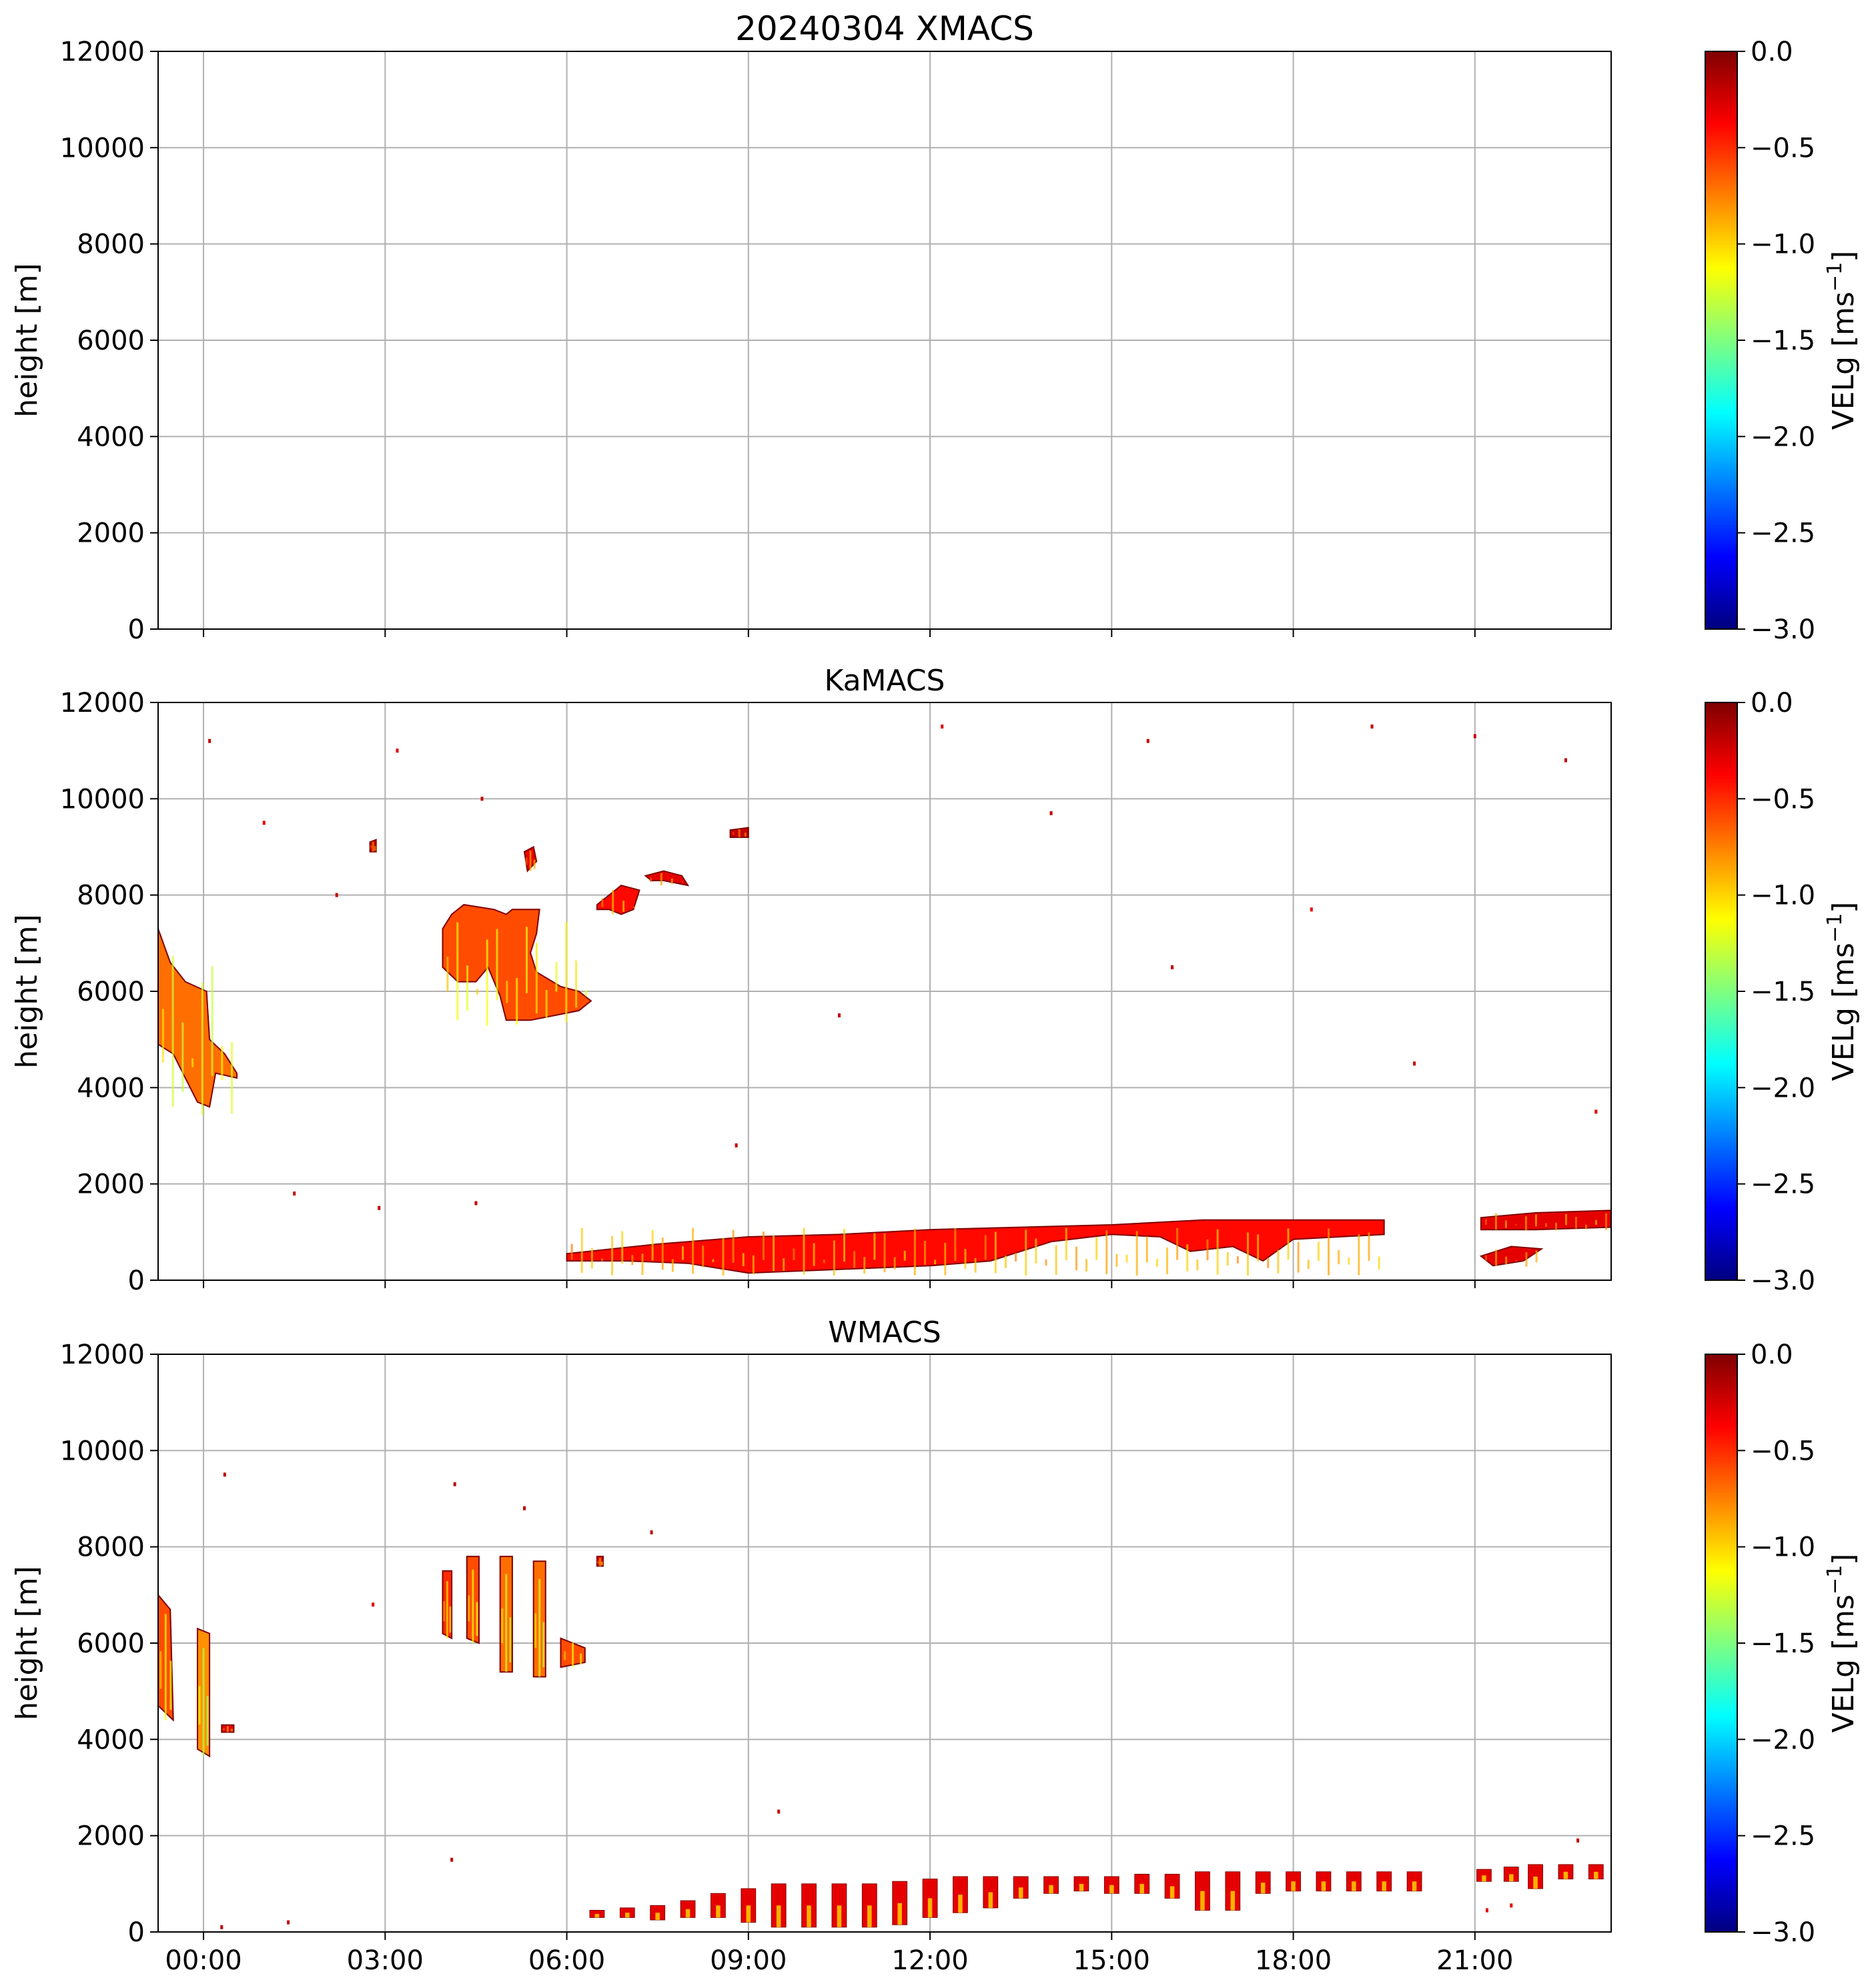 This screenshot has height=1988, width=1876. What do you see at coordinates (385, 1960) in the screenshot?
I see `x-tick-label: 03:00` at bounding box center [385, 1960].